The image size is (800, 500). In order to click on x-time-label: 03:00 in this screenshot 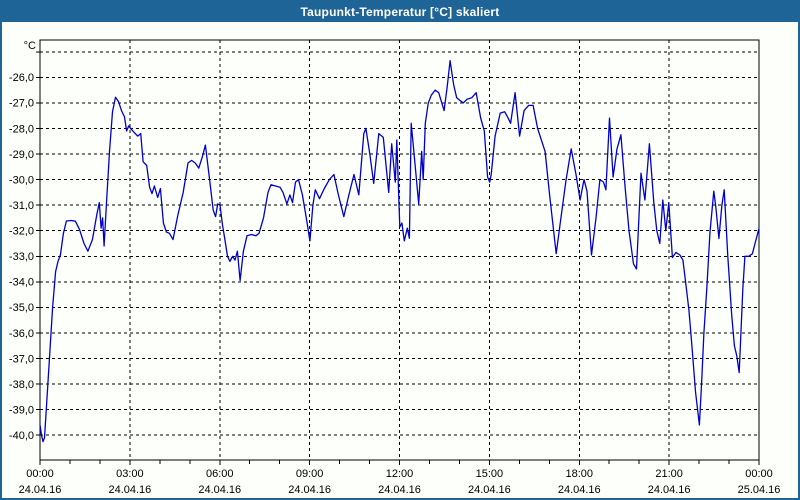, I will do `click(130, 474)`.